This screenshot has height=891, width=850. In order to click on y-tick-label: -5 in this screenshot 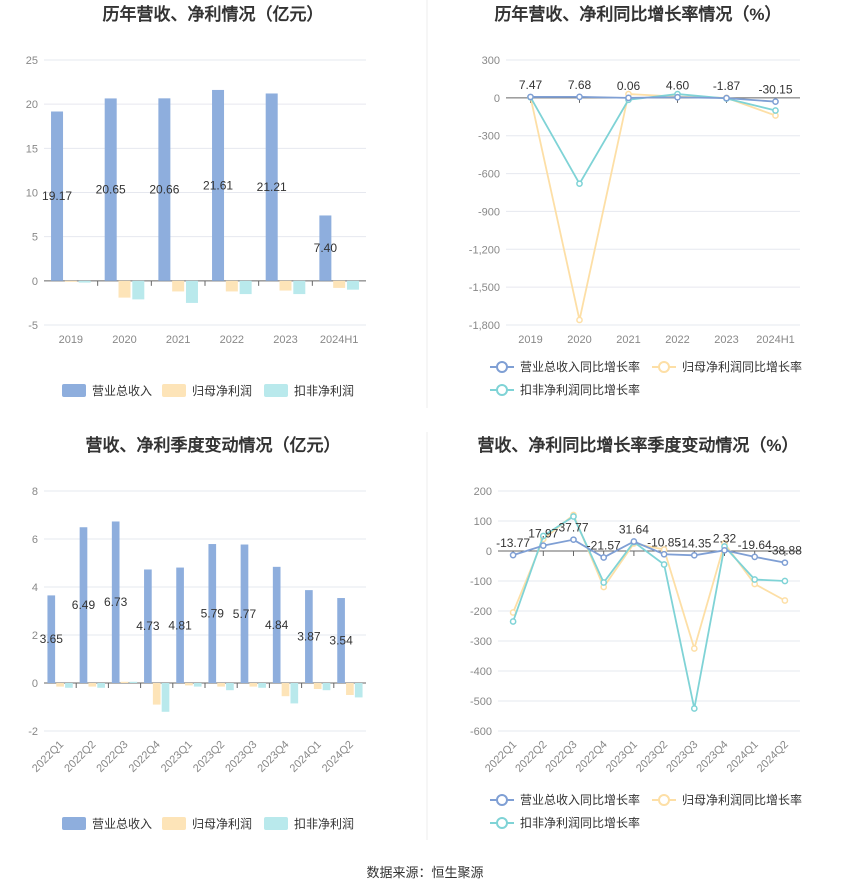, I will do `click(33, 326)`.